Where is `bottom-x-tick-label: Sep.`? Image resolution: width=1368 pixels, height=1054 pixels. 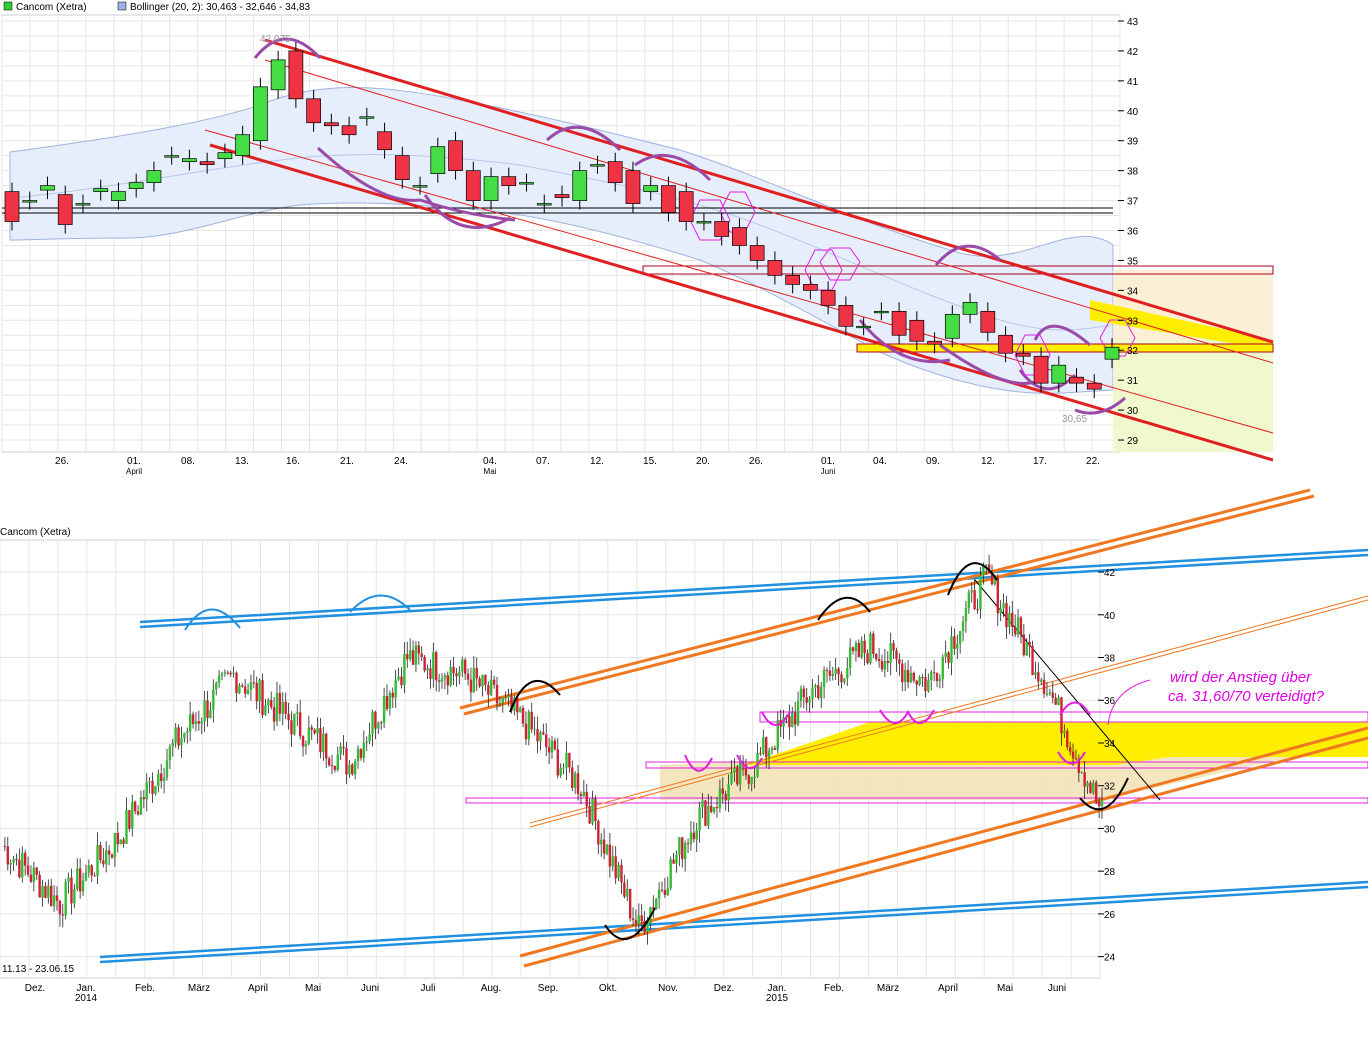
bottom-x-tick-label: Sep. is located at coordinates (548, 988).